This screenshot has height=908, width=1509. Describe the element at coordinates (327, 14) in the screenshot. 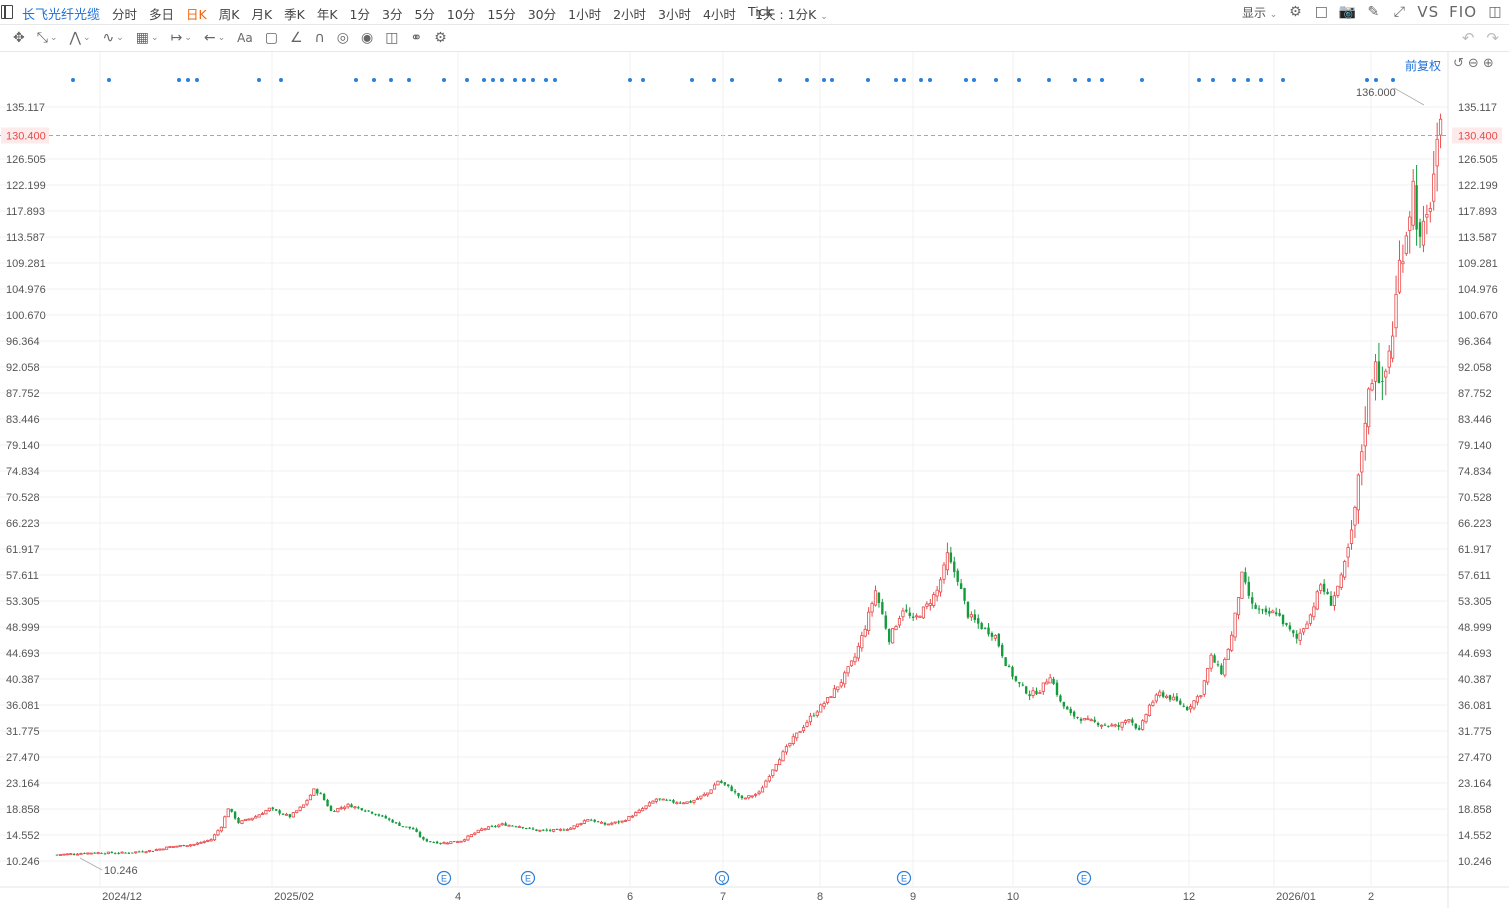

I see `period-tab-6: 年K` at that location.